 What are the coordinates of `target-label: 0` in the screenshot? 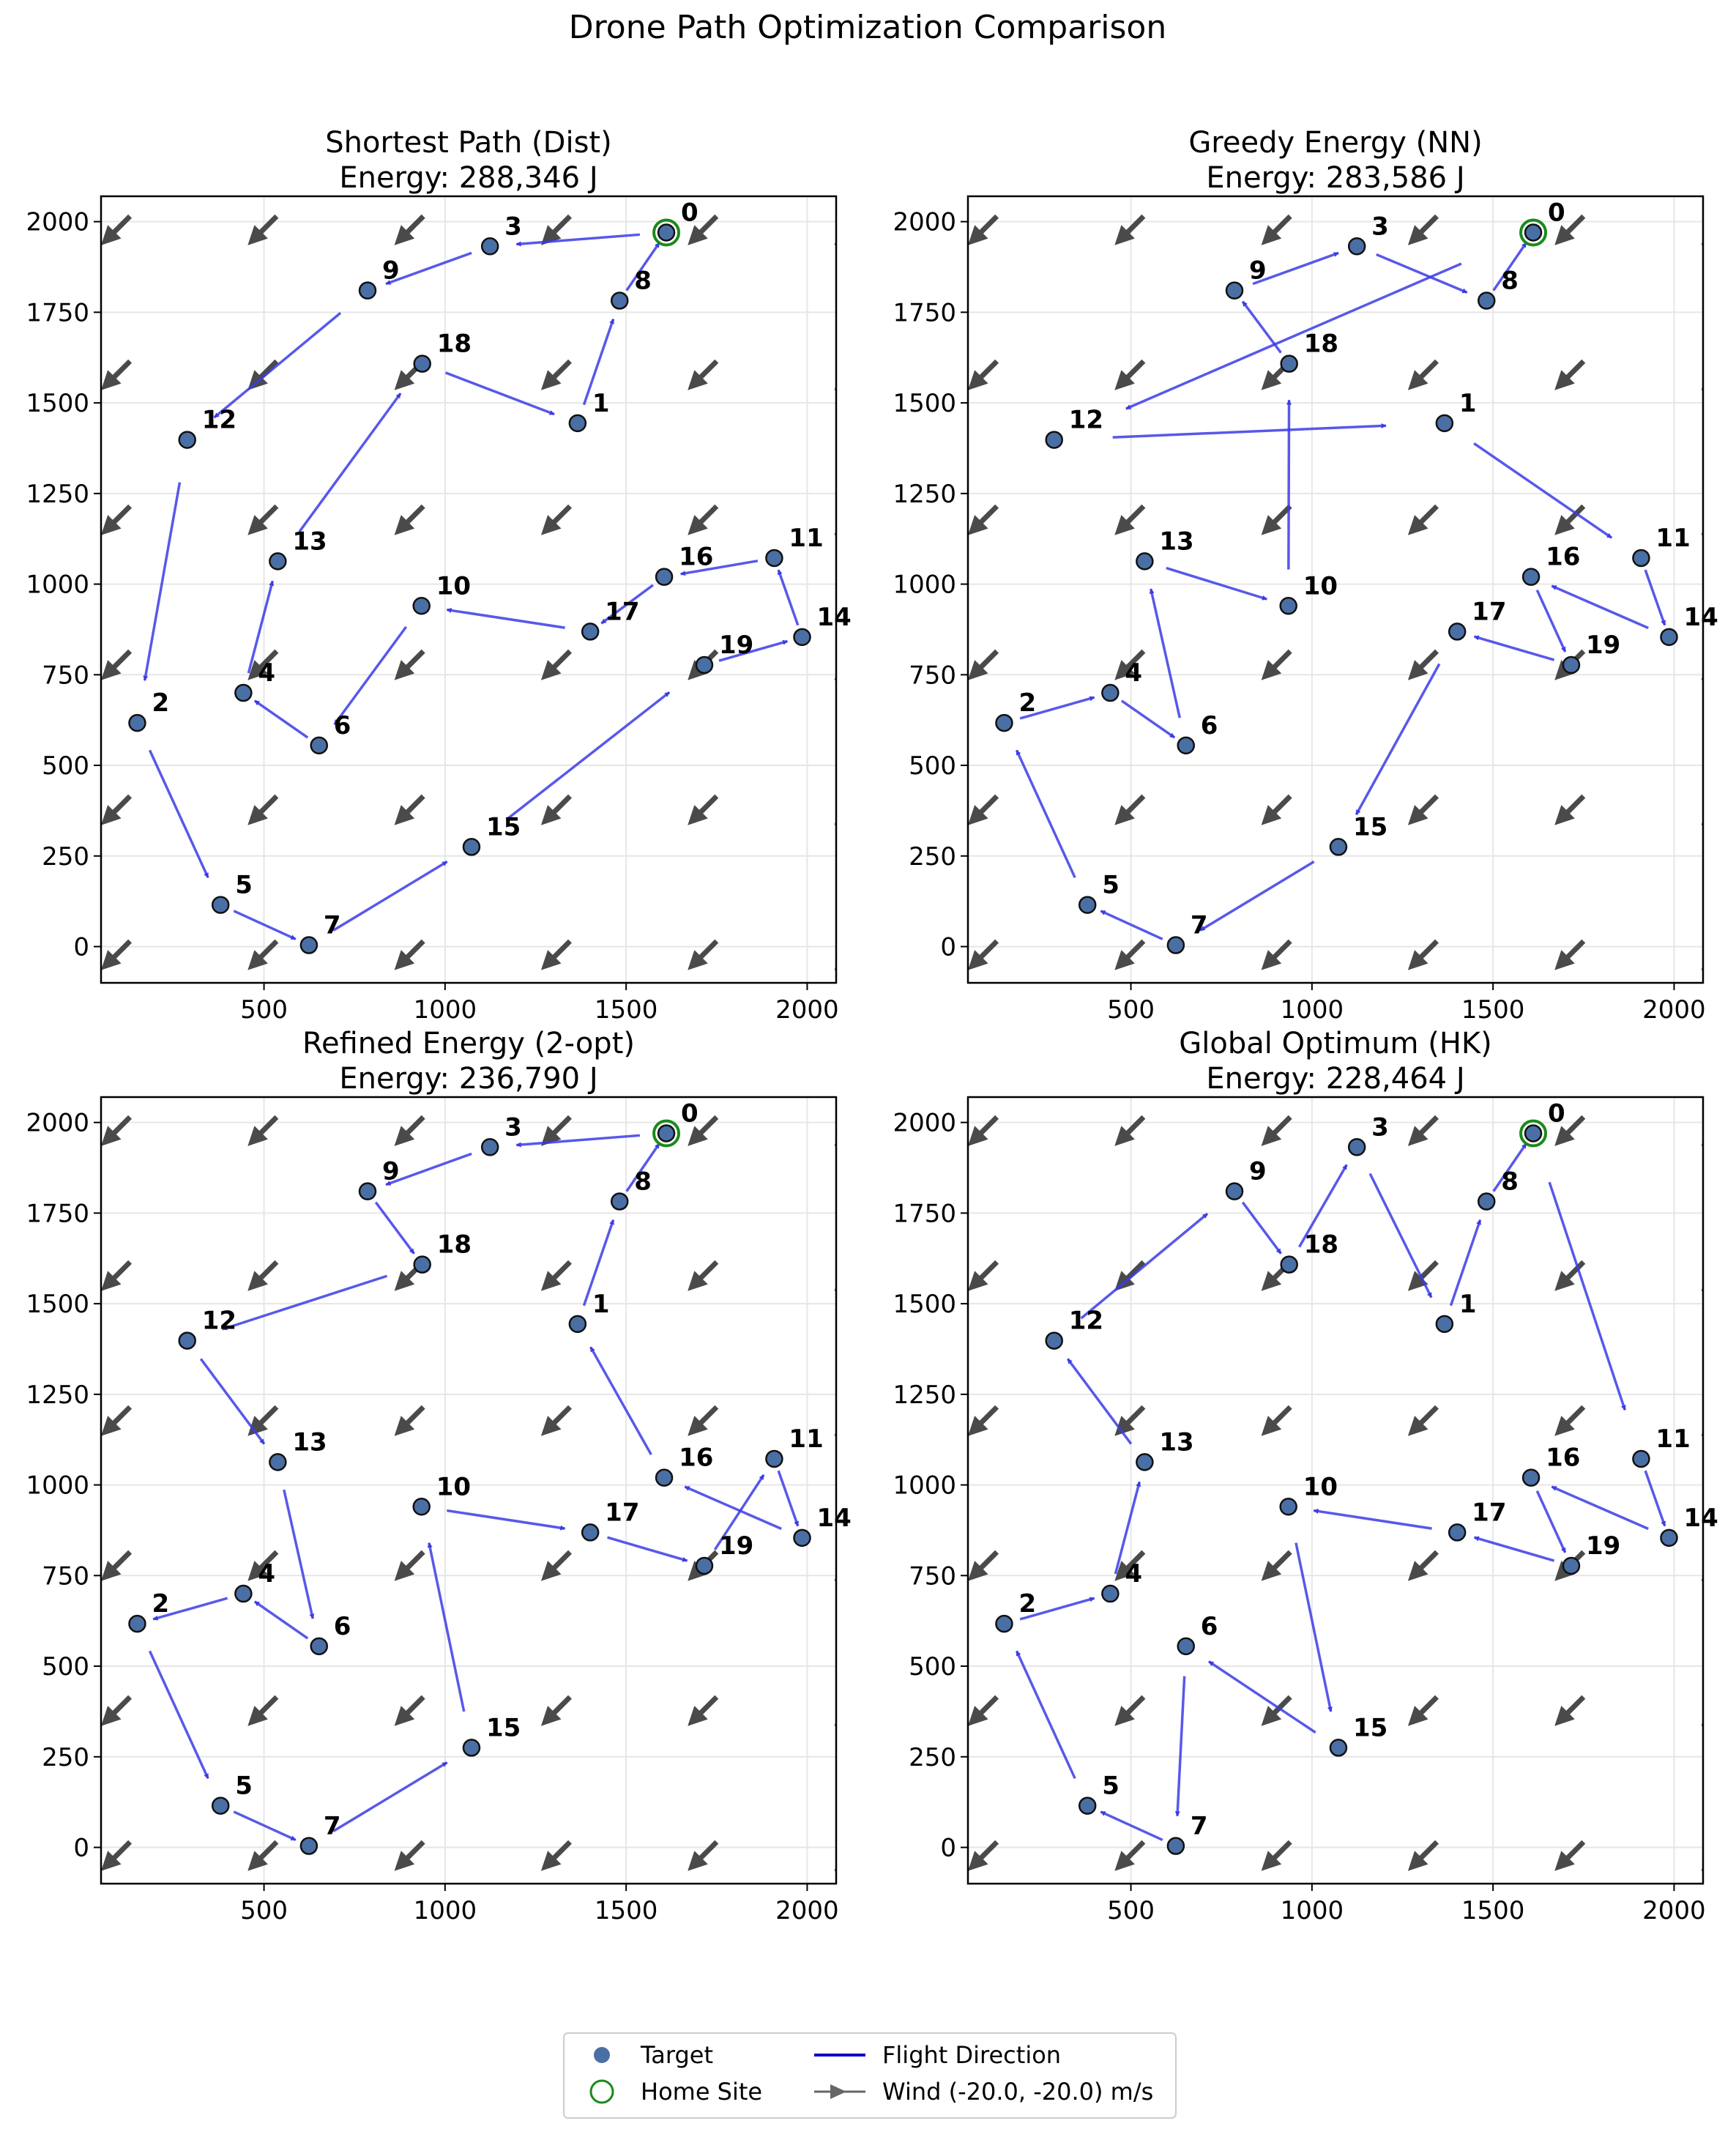 It's located at (1556, 1113).